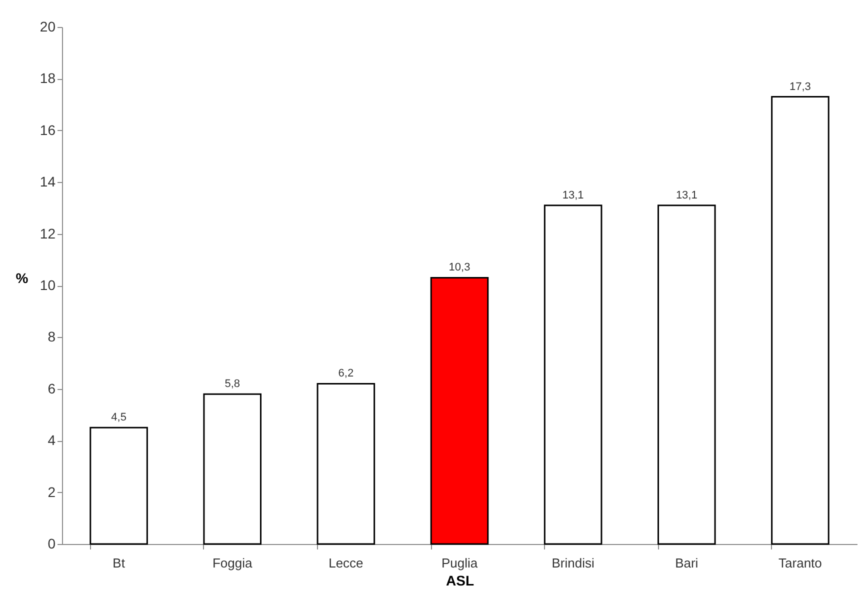 Image resolution: width=862 pixels, height=598 pixels. What do you see at coordinates (232, 384) in the screenshot?
I see `data-label: 5,8` at bounding box center [232, 384].